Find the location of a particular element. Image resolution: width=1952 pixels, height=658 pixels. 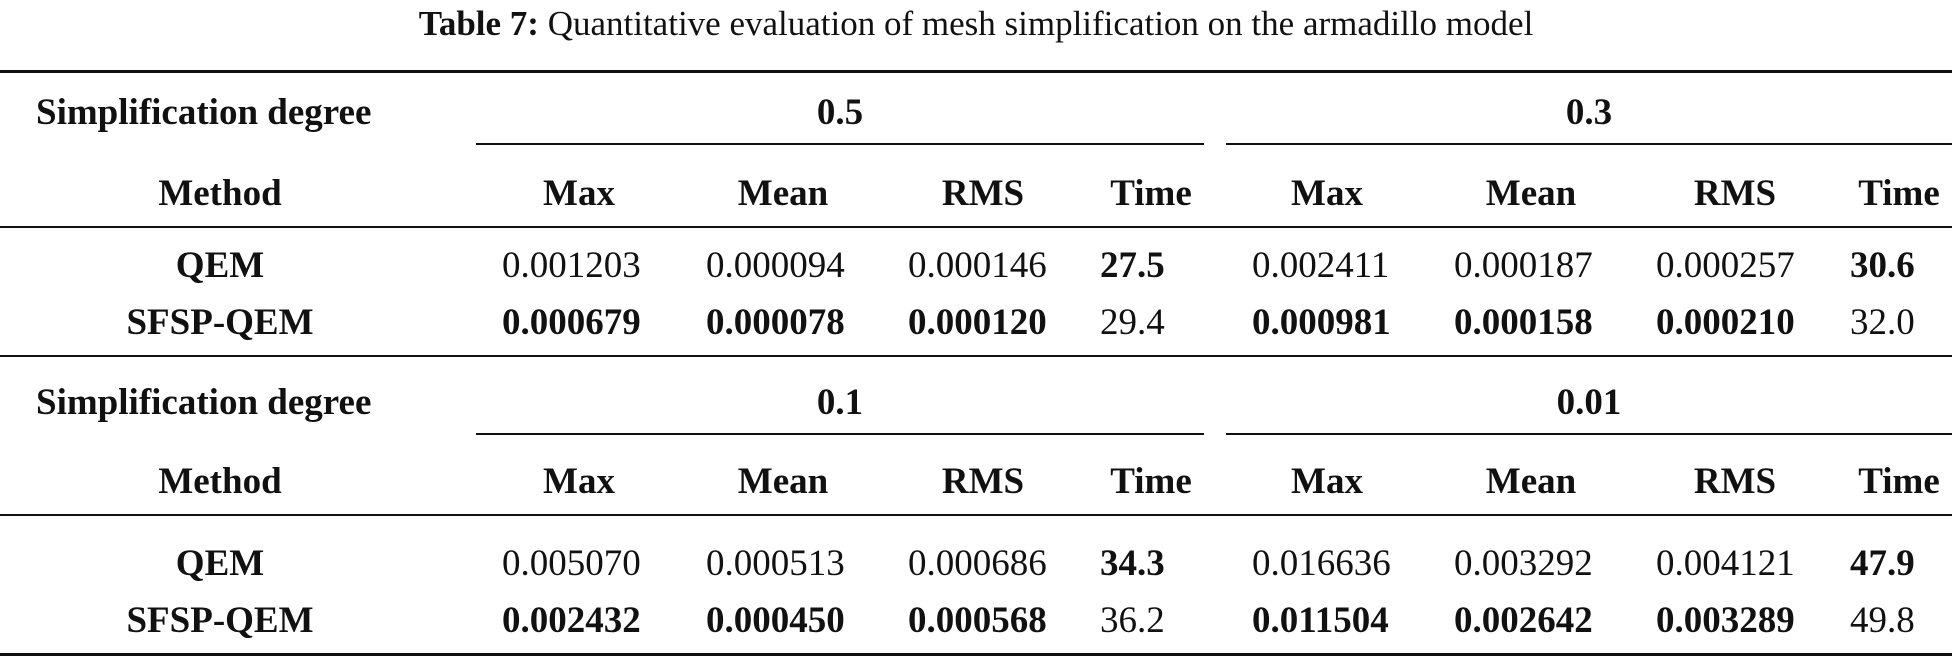

header-rule-block2 is located at coordinates (976, 515).